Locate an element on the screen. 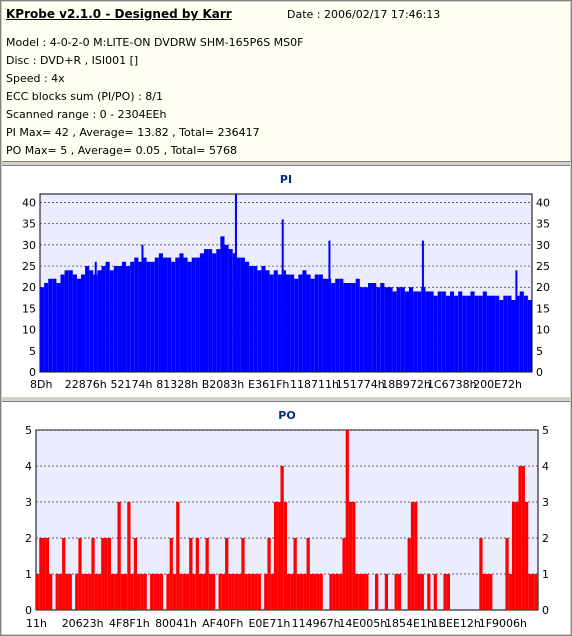 This screenshot has width=572, height=636. y-tick-label-right: 4 is located at coordinates (545, 466).